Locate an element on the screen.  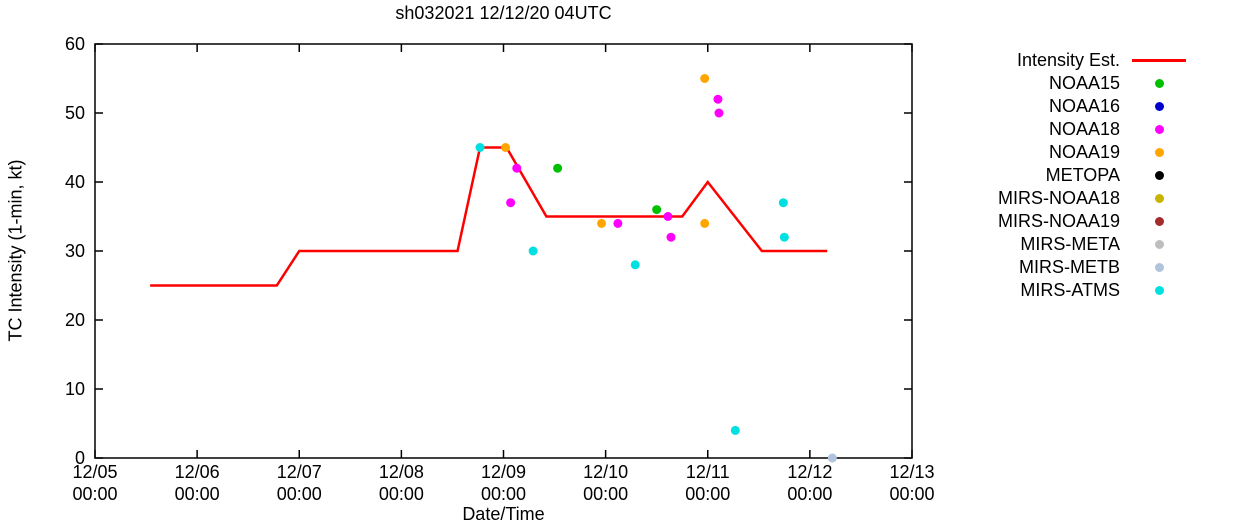
legend-row-noaa16: NOAA16 is located at coordinates (1068, 106).